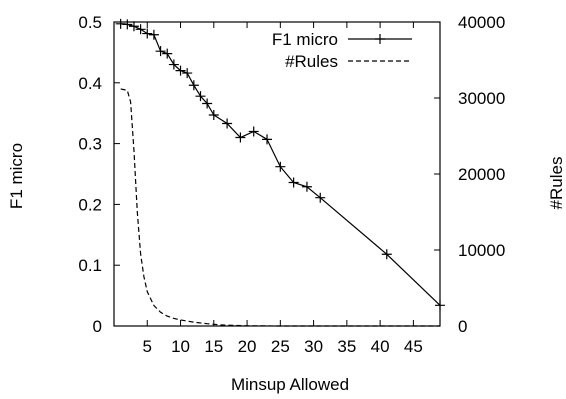 The image size is (566, 399). I want to click on x-tick-label: 5, so click(147, 346).